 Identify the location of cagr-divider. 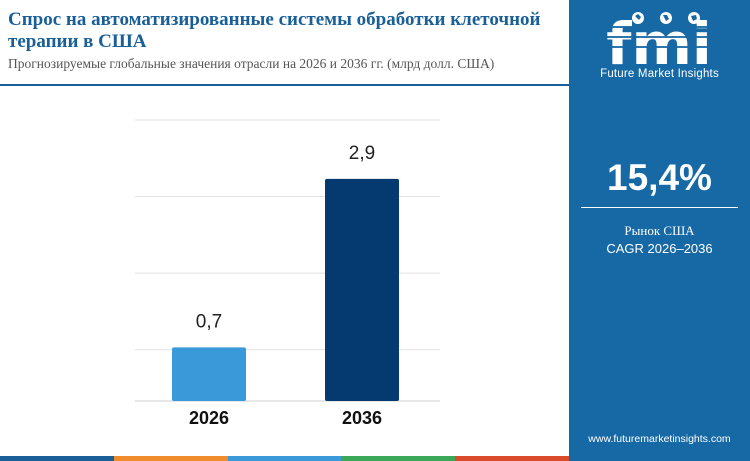
(659, 207).